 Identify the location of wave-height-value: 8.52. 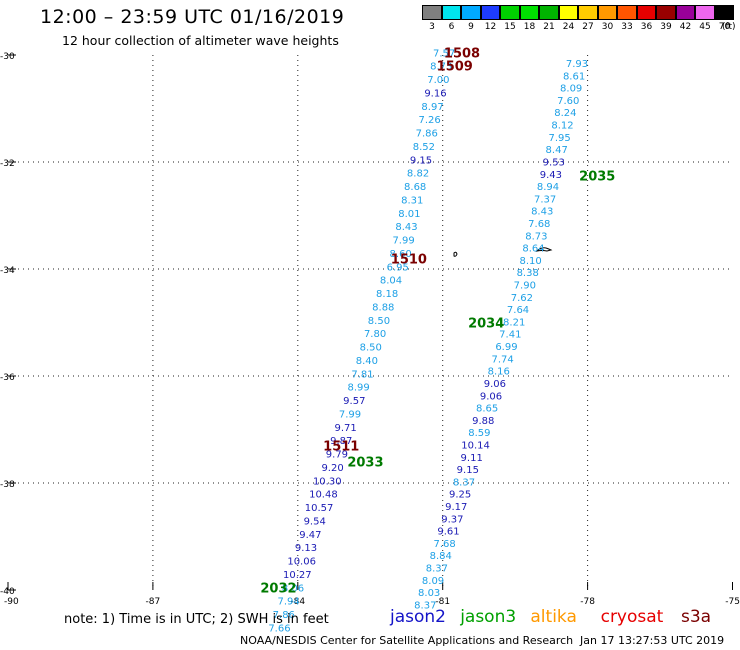
(424, 147).